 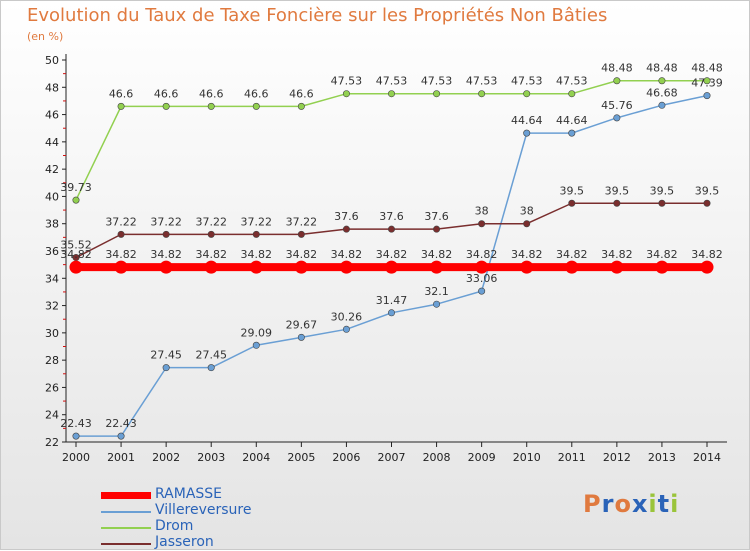 I want to click on x-tick-label: 2012, so click(x=617, y=457).